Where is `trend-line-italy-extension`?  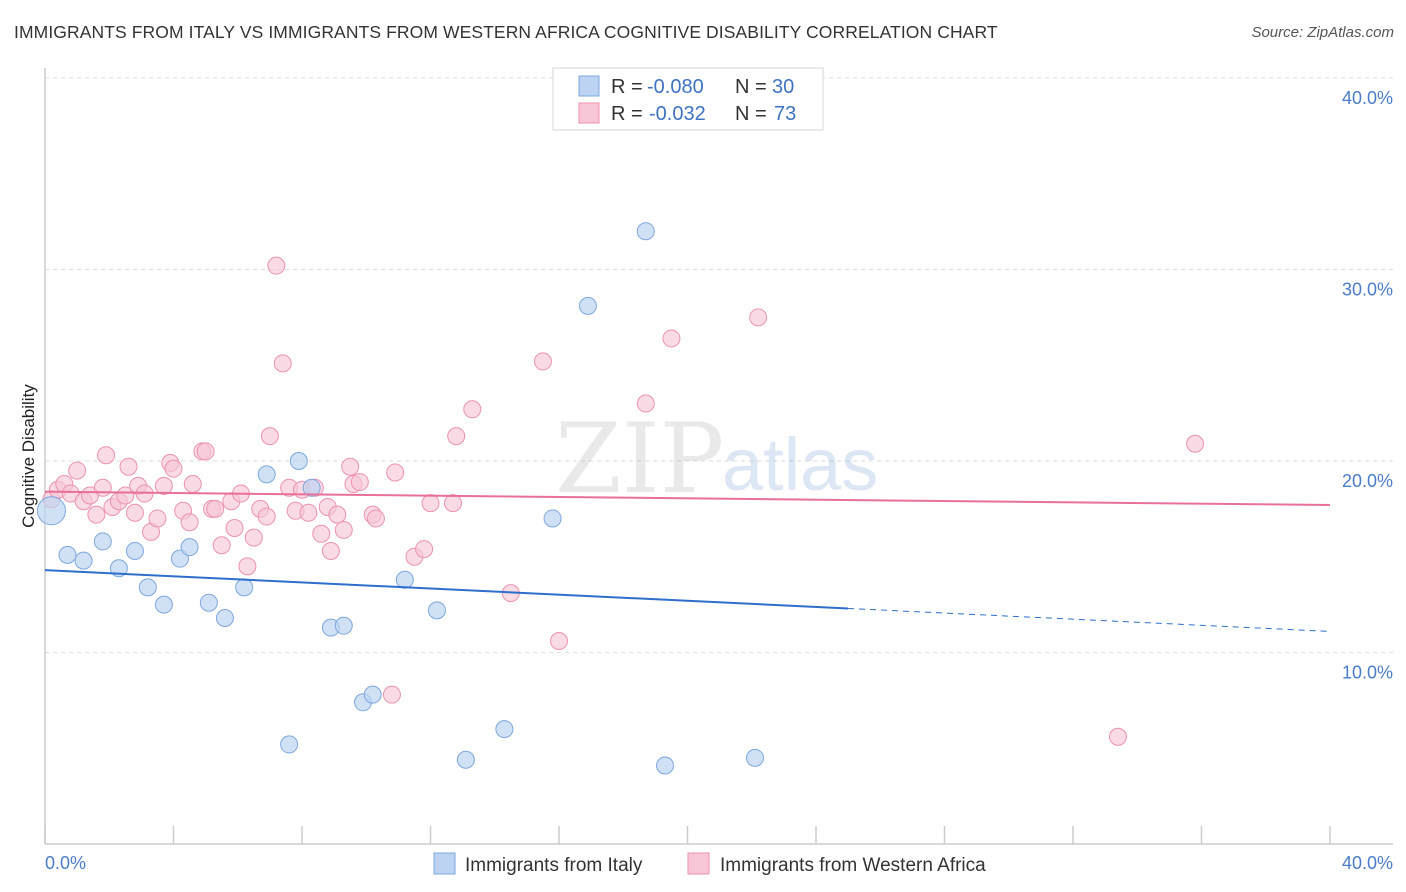 trend-line-italy-extension is located at coordinates (1089, 619).